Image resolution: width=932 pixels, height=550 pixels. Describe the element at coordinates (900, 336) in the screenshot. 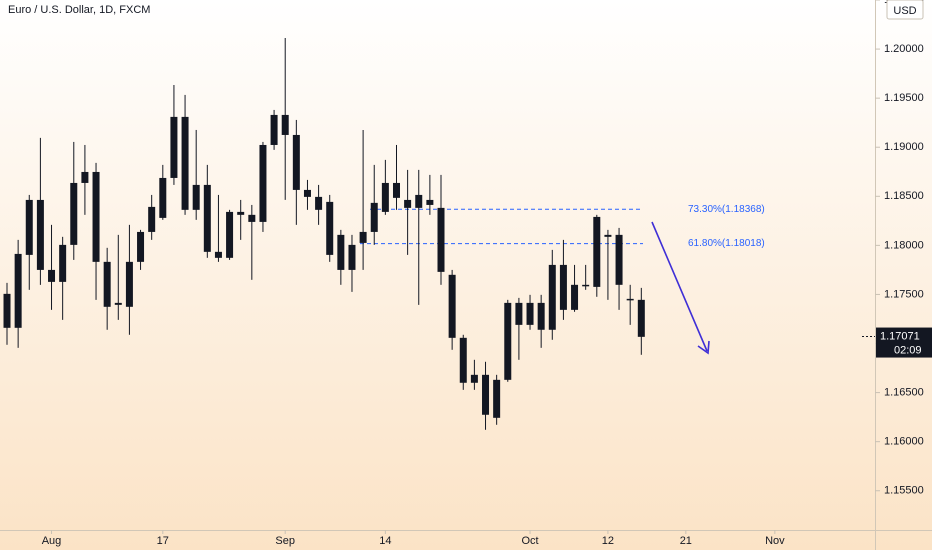

I see `last-price-label: 1.17071` at that location.